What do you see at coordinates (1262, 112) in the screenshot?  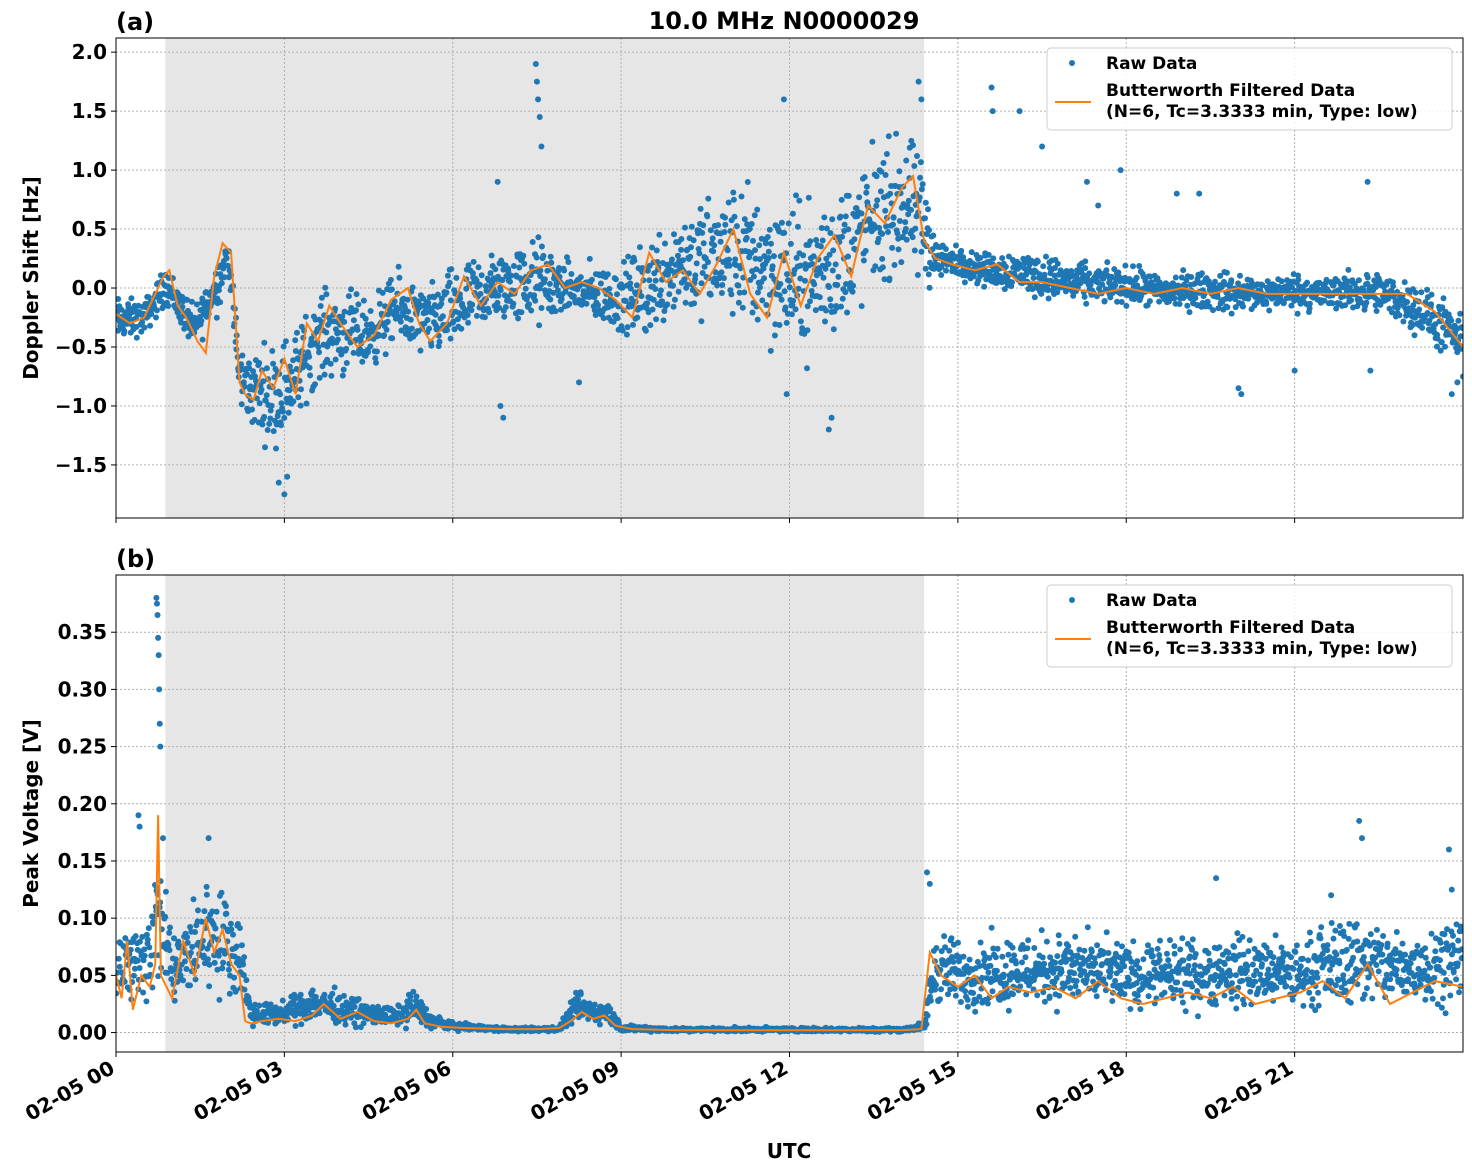 I see `legend-filtered-params: (N=6, Tc=3.3333 min, Type: low)` at bounding box center [1262, 112].